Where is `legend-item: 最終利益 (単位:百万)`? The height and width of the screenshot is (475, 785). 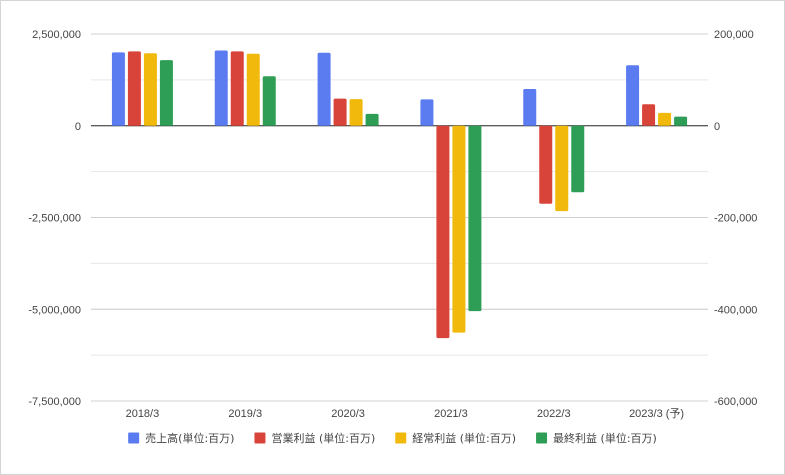 legend-item: 最終利益 (単位:百万) is located at coordinates (596, 438).